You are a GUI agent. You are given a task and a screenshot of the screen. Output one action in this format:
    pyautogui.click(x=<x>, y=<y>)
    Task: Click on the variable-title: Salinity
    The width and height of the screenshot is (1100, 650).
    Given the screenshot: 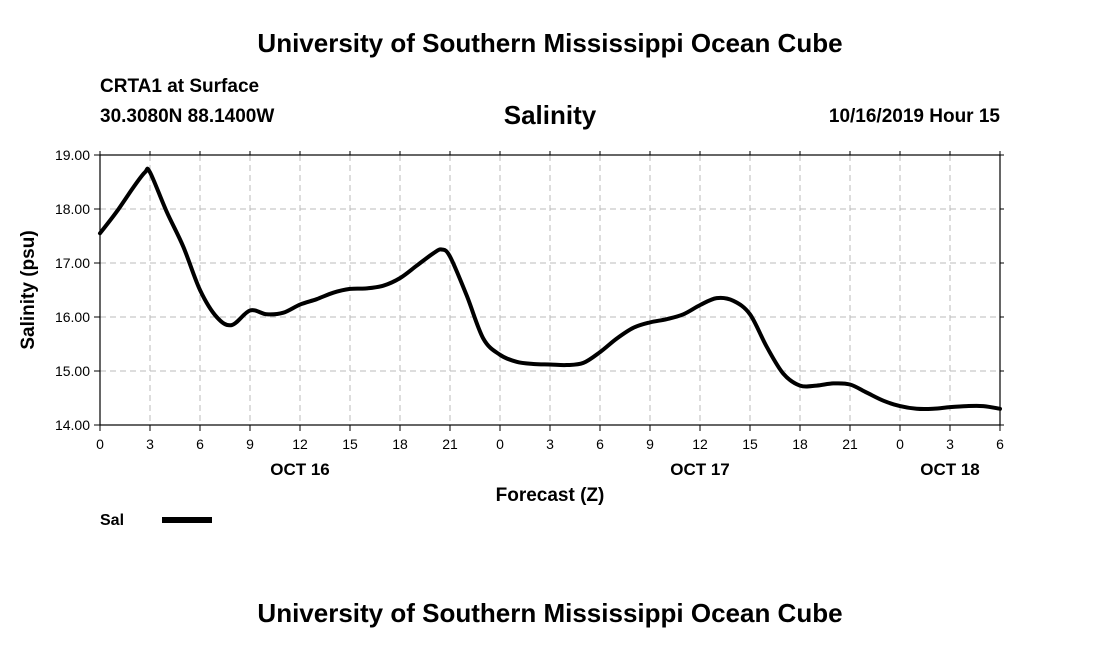 What is the action you would take?
    pyautogui.click(x=550, y=115)
    